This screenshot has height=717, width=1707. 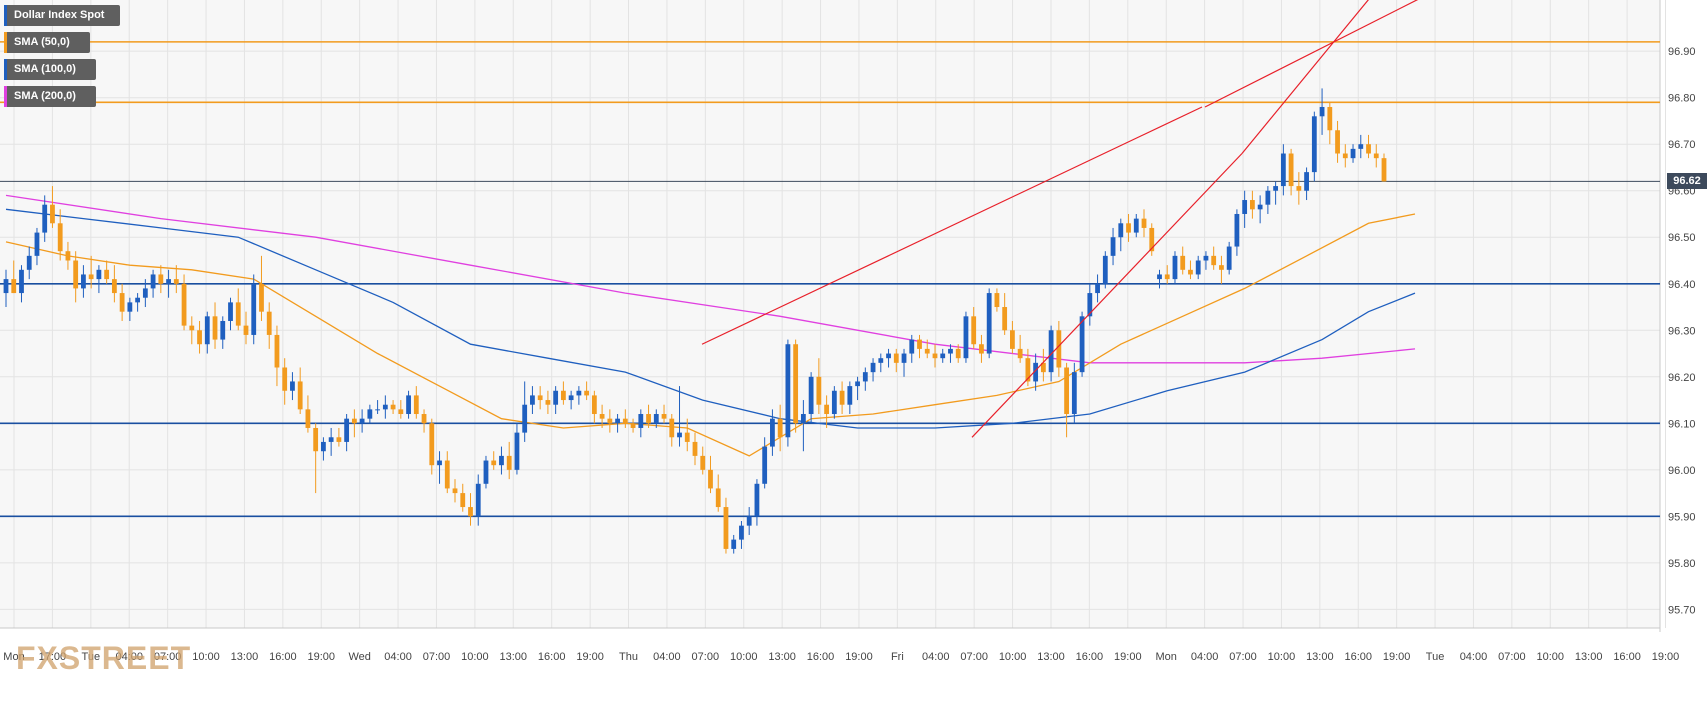 I want to click on x-tick-label: 17:00, so click(x=53, y=657).